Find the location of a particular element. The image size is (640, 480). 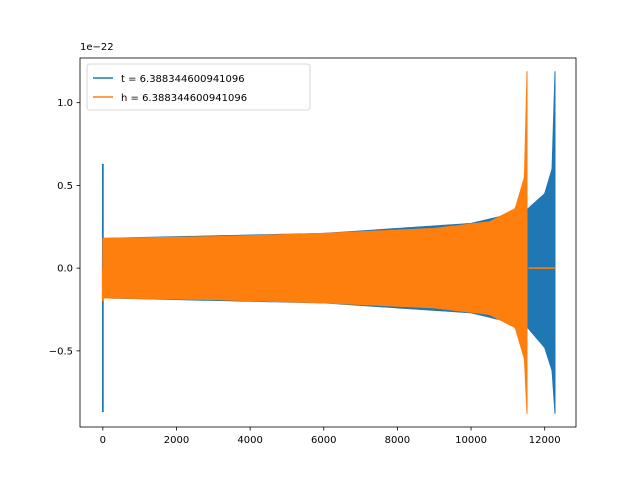

y-tick-label: −0.5 is located at coordinates (61, 351).